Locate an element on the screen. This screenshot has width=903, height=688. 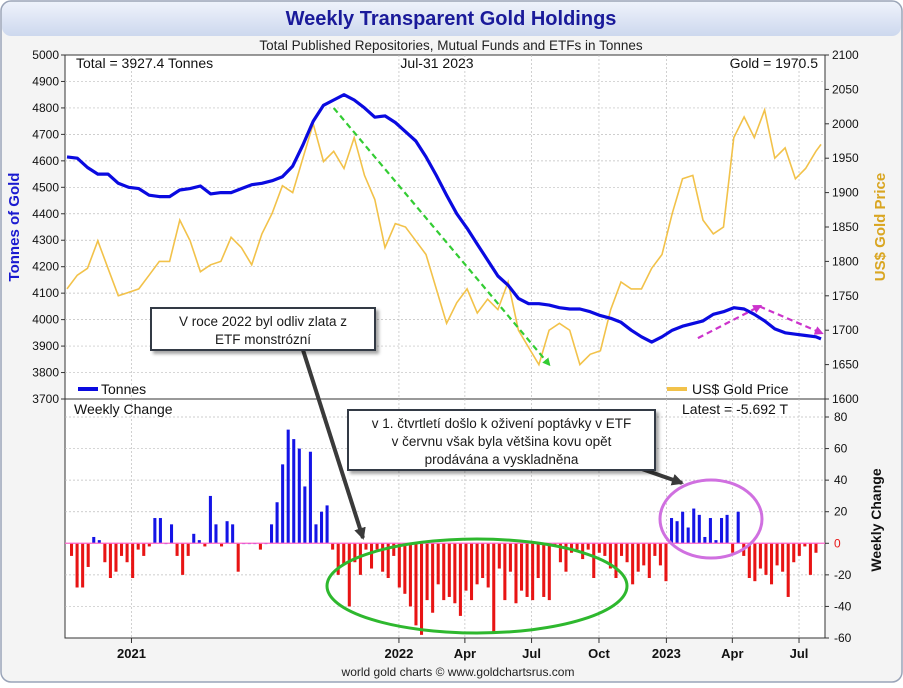
right-tick-label: 1900 is located at coordinates (845, 193).